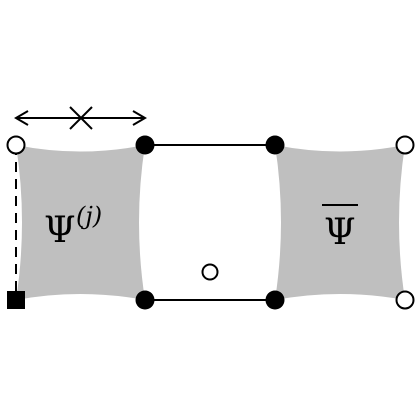  I want to click on right-tensor-block, so click(340, 222).